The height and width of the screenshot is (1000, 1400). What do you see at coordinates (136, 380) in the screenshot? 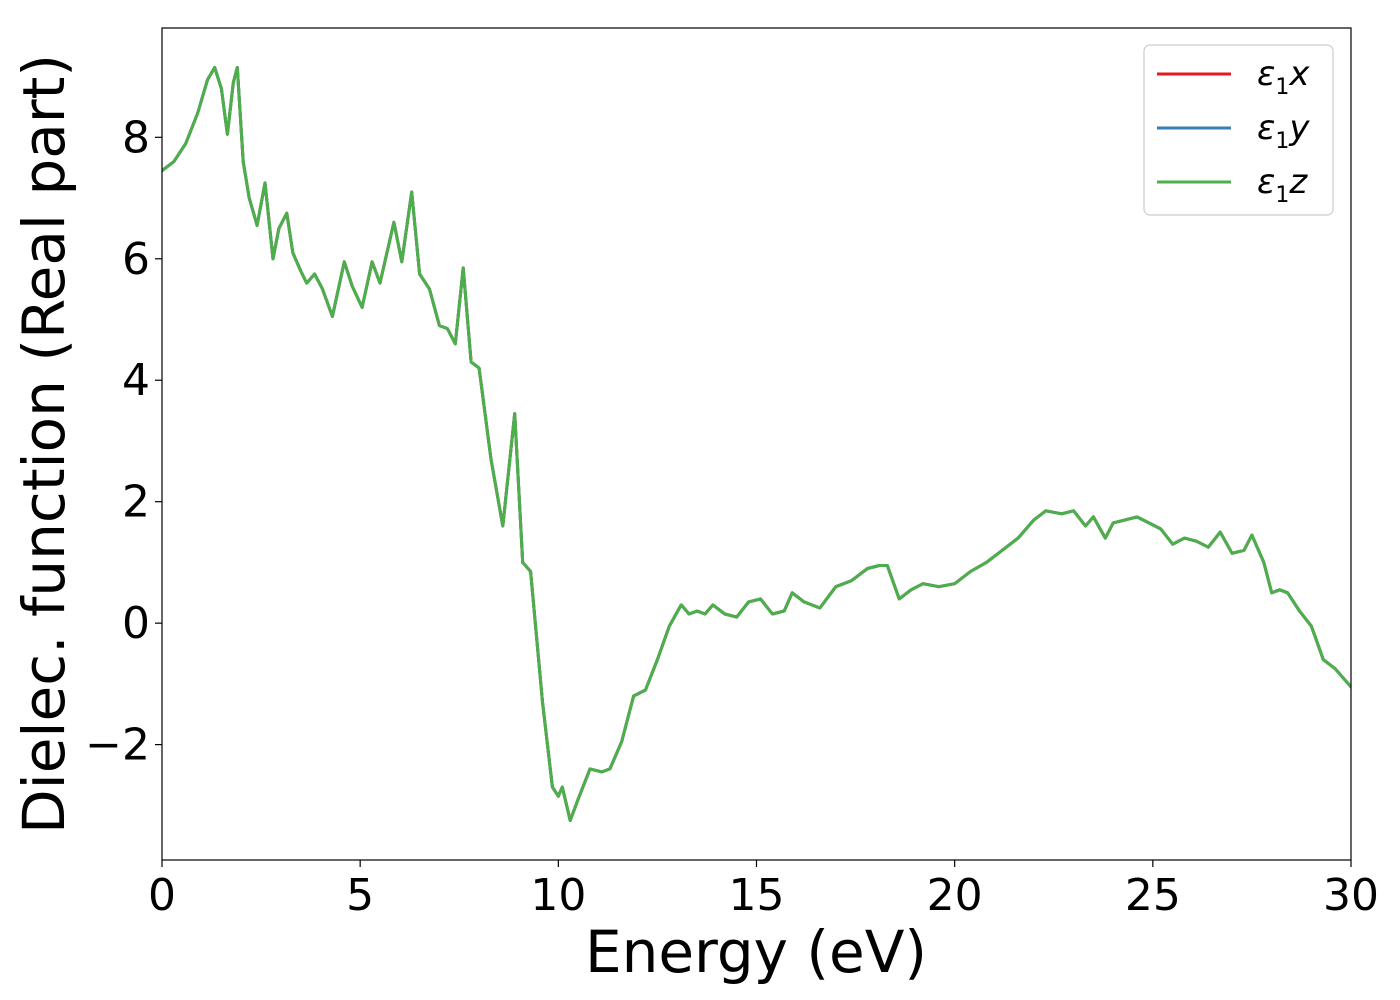
I see `y-tick-label: 4` at bounding box center [136, 380].